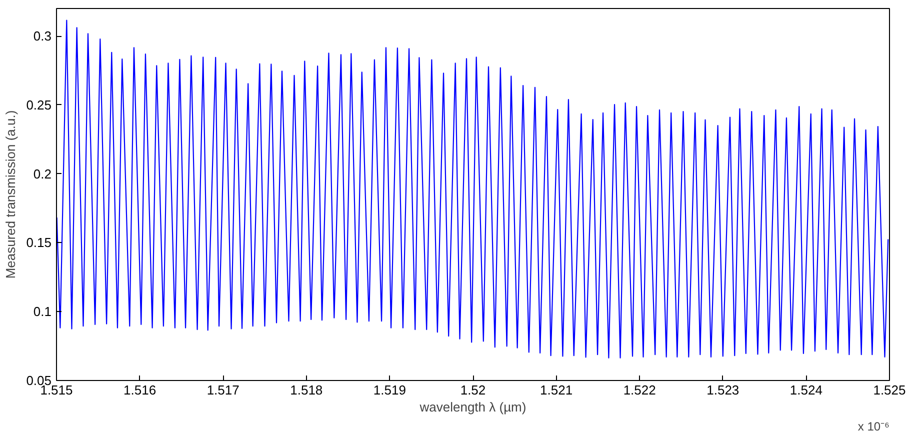  Describe the element at coordinates (889, 390) in the screenshot. I see `x-tick-label: 1.525` at that location.